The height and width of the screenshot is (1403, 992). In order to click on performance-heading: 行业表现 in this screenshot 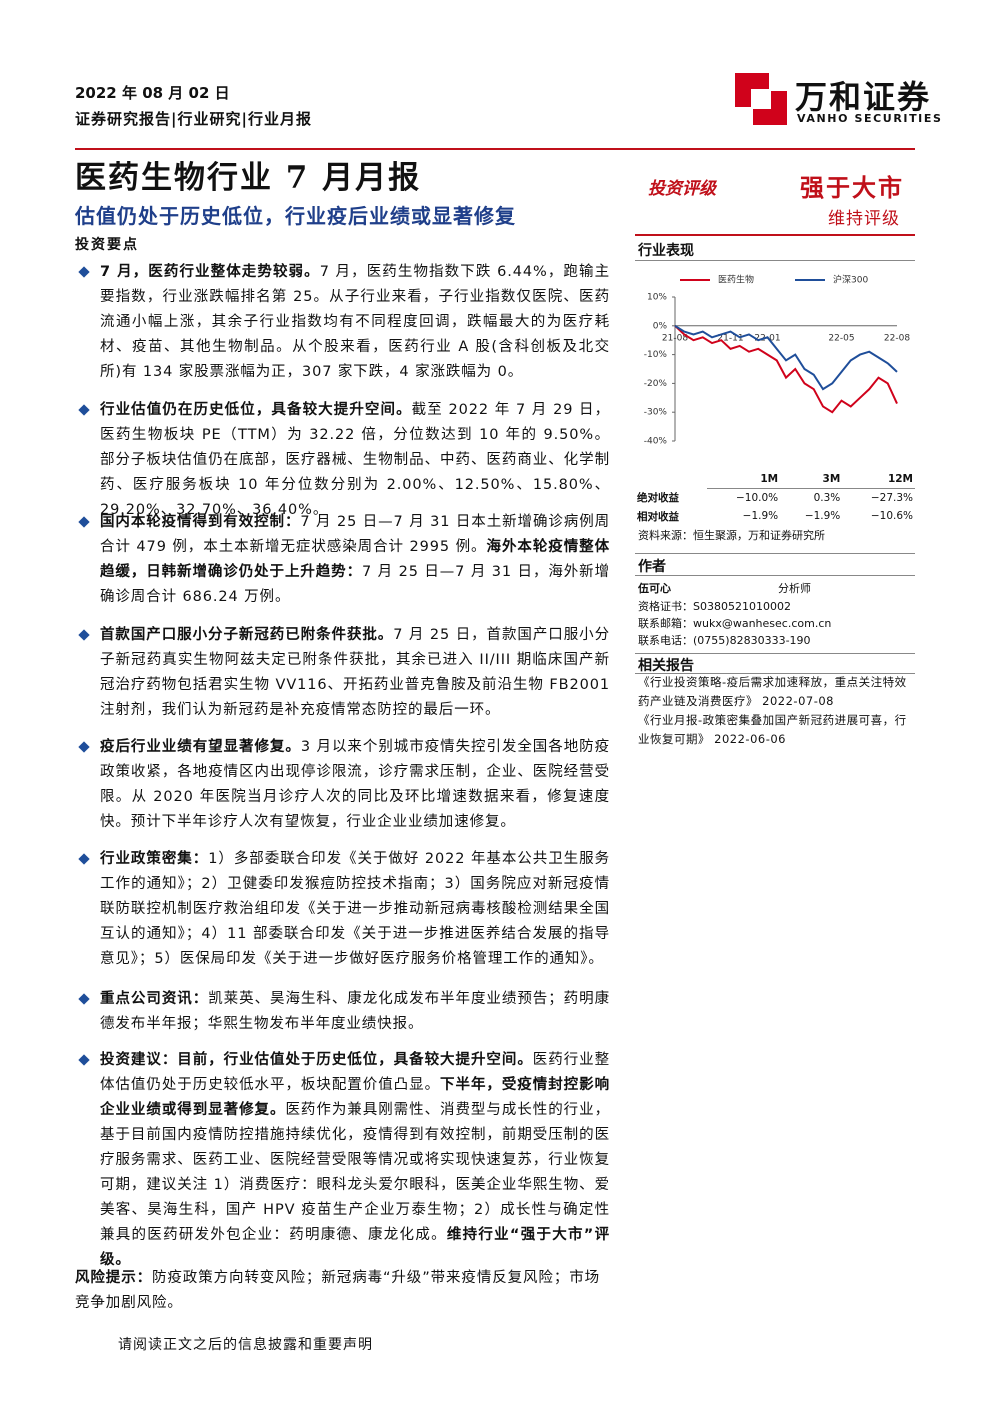, I will do `click(666, 251)`.